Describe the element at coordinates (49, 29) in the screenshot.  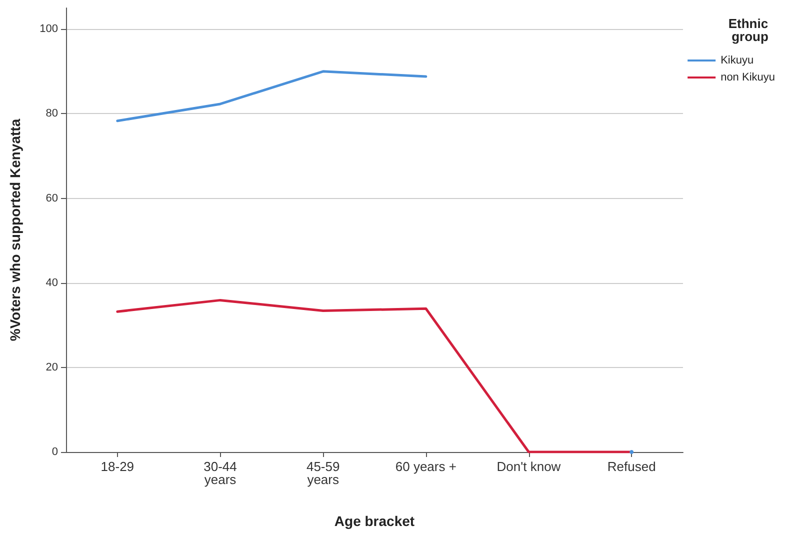
I see `y-tick-label: 100` at that location.